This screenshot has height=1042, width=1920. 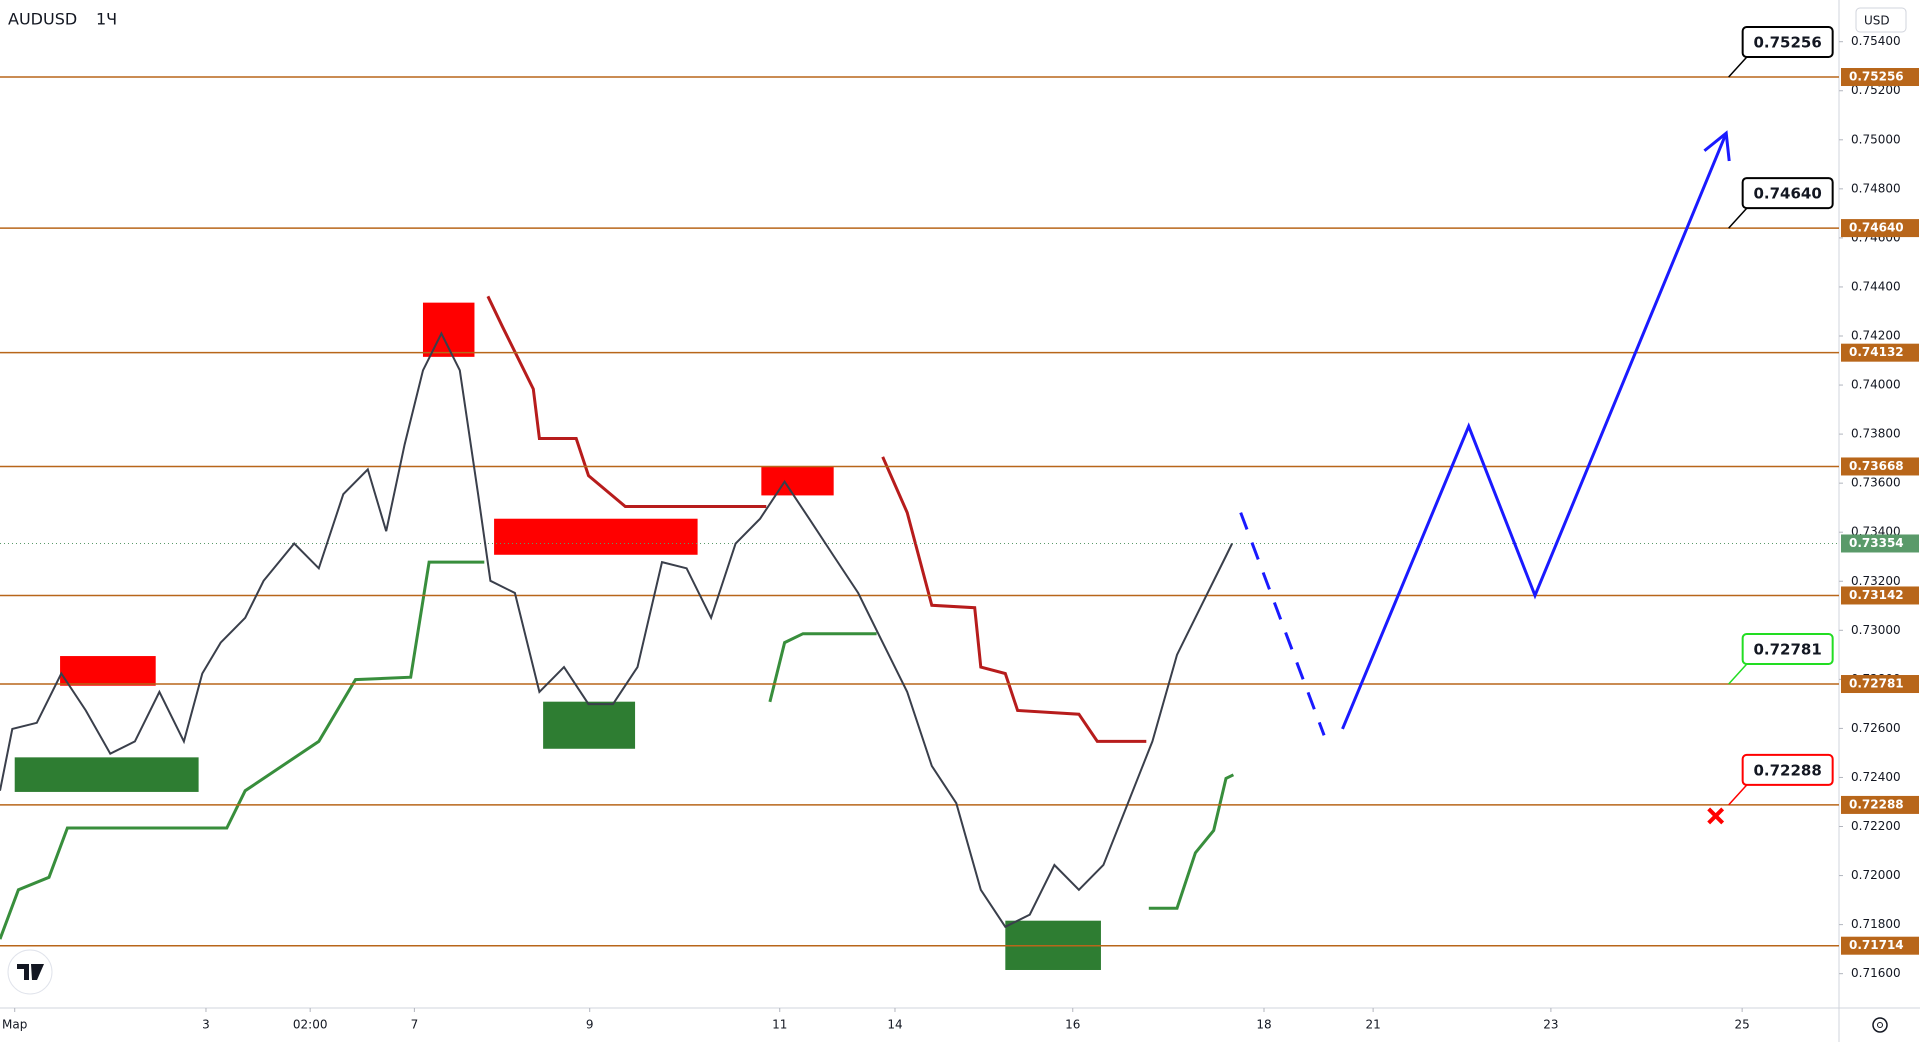 What do you see at coordinates (1876, 90) in the screenshot?
I see `y-tick-label: 0.75200` at bounding box center [1876, 90].